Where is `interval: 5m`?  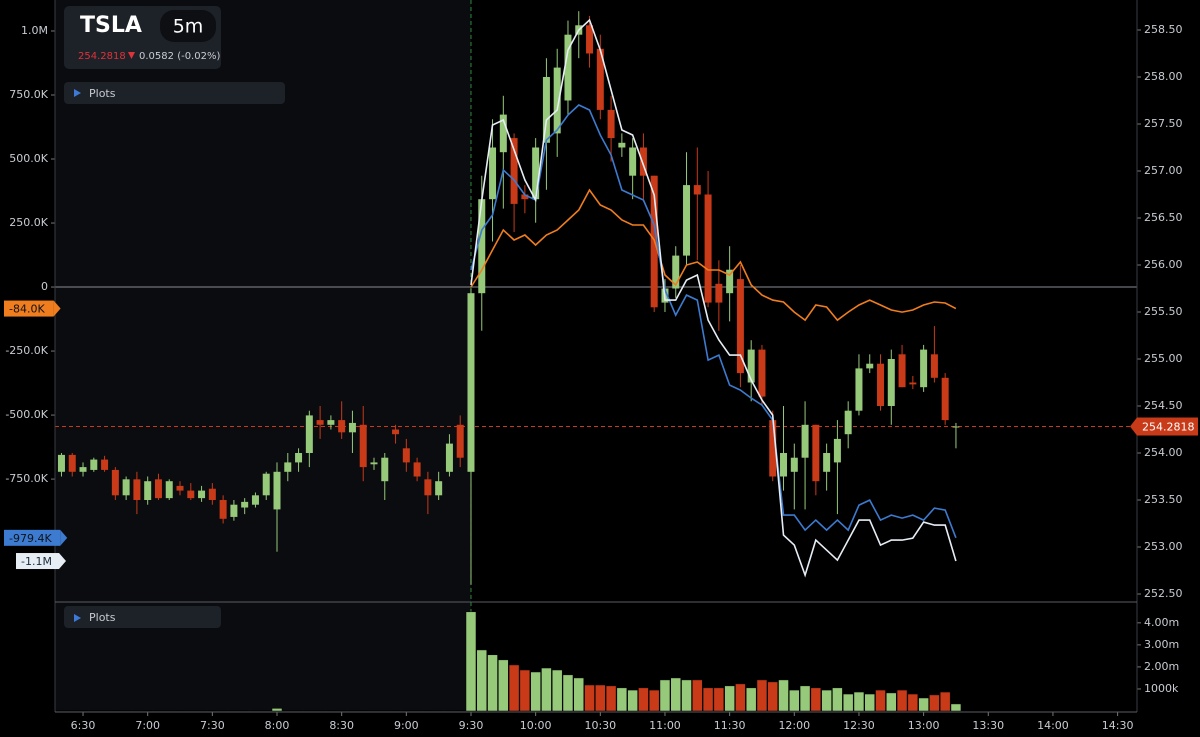 interval: 5m is located at coordinates (188, 27).